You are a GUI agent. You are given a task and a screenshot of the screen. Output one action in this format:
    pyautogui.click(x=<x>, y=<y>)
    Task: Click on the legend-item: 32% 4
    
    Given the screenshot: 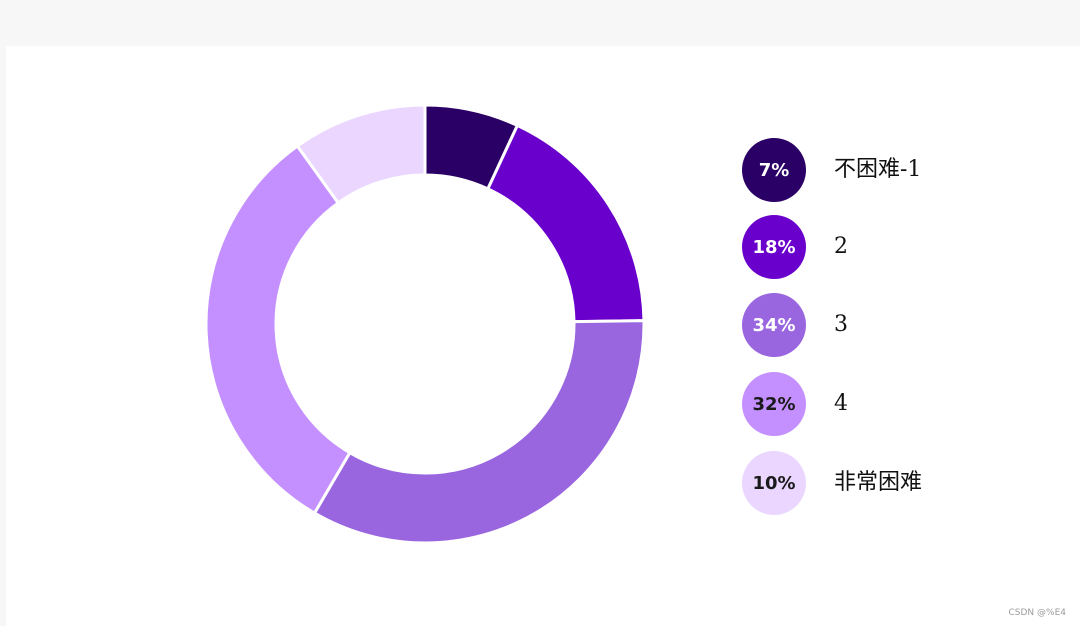 What is the action you would take?
    pyautogui.click(x=867, y=404)
    